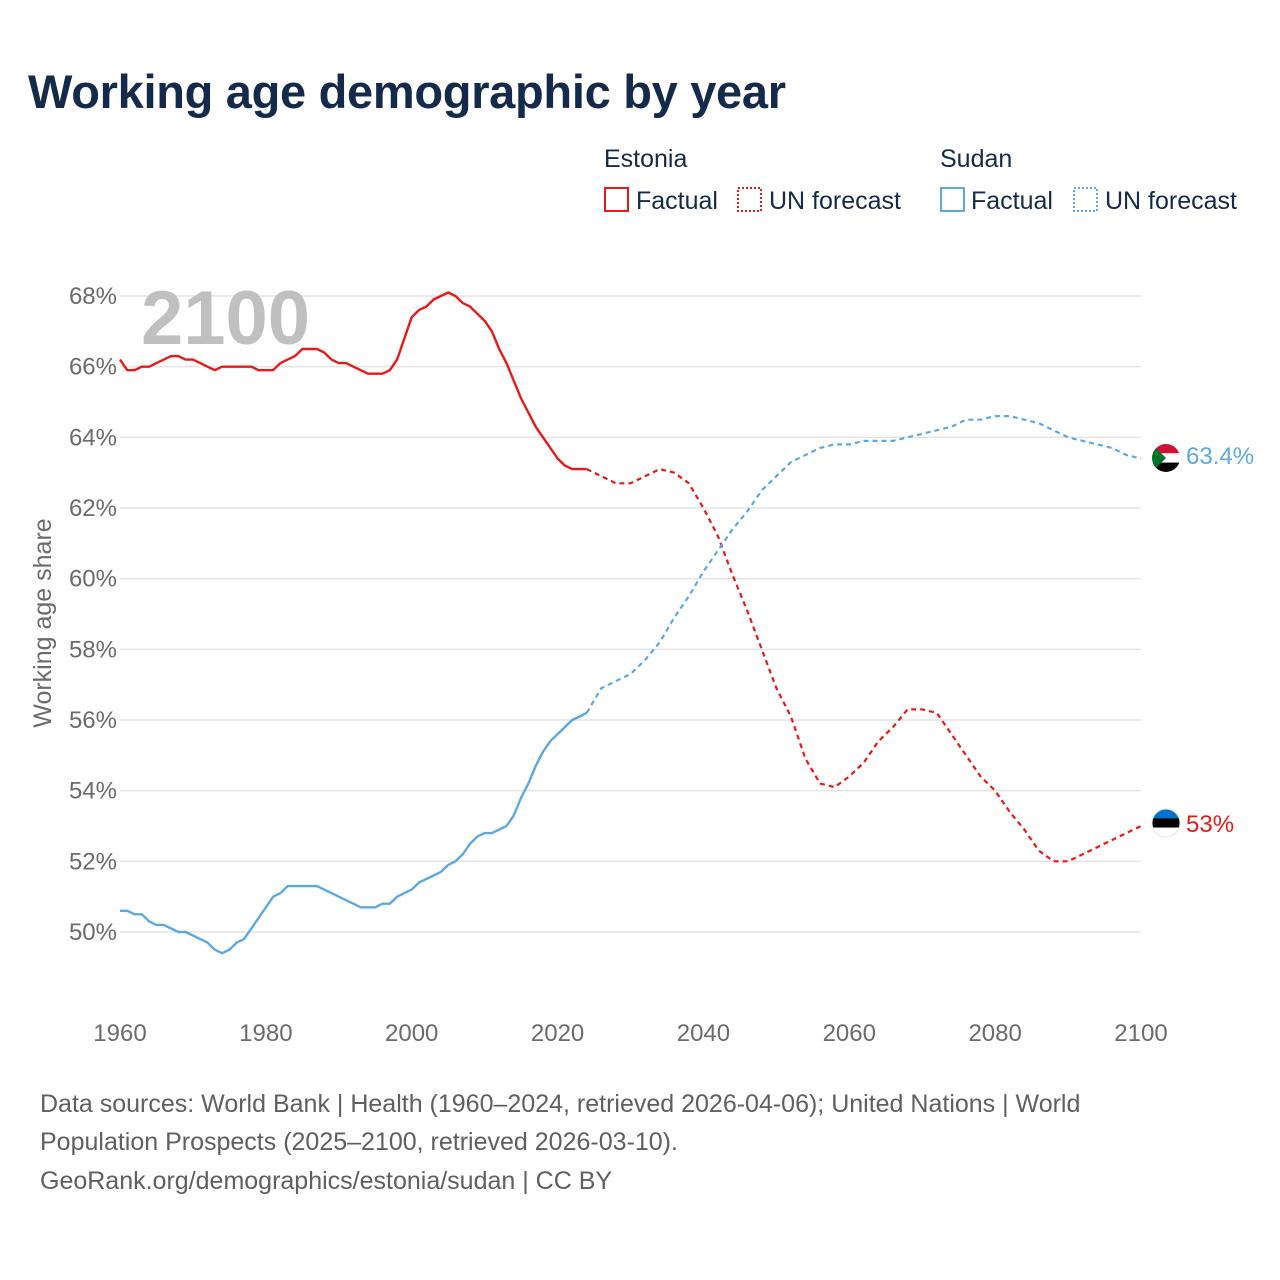 Image resolution: width=1280 pixels, height=1280 pixels. Describe the element at coordinates (835, 201) in the screenshot. I see `legend-label-estonia-forecast: UN forecast` at that location.